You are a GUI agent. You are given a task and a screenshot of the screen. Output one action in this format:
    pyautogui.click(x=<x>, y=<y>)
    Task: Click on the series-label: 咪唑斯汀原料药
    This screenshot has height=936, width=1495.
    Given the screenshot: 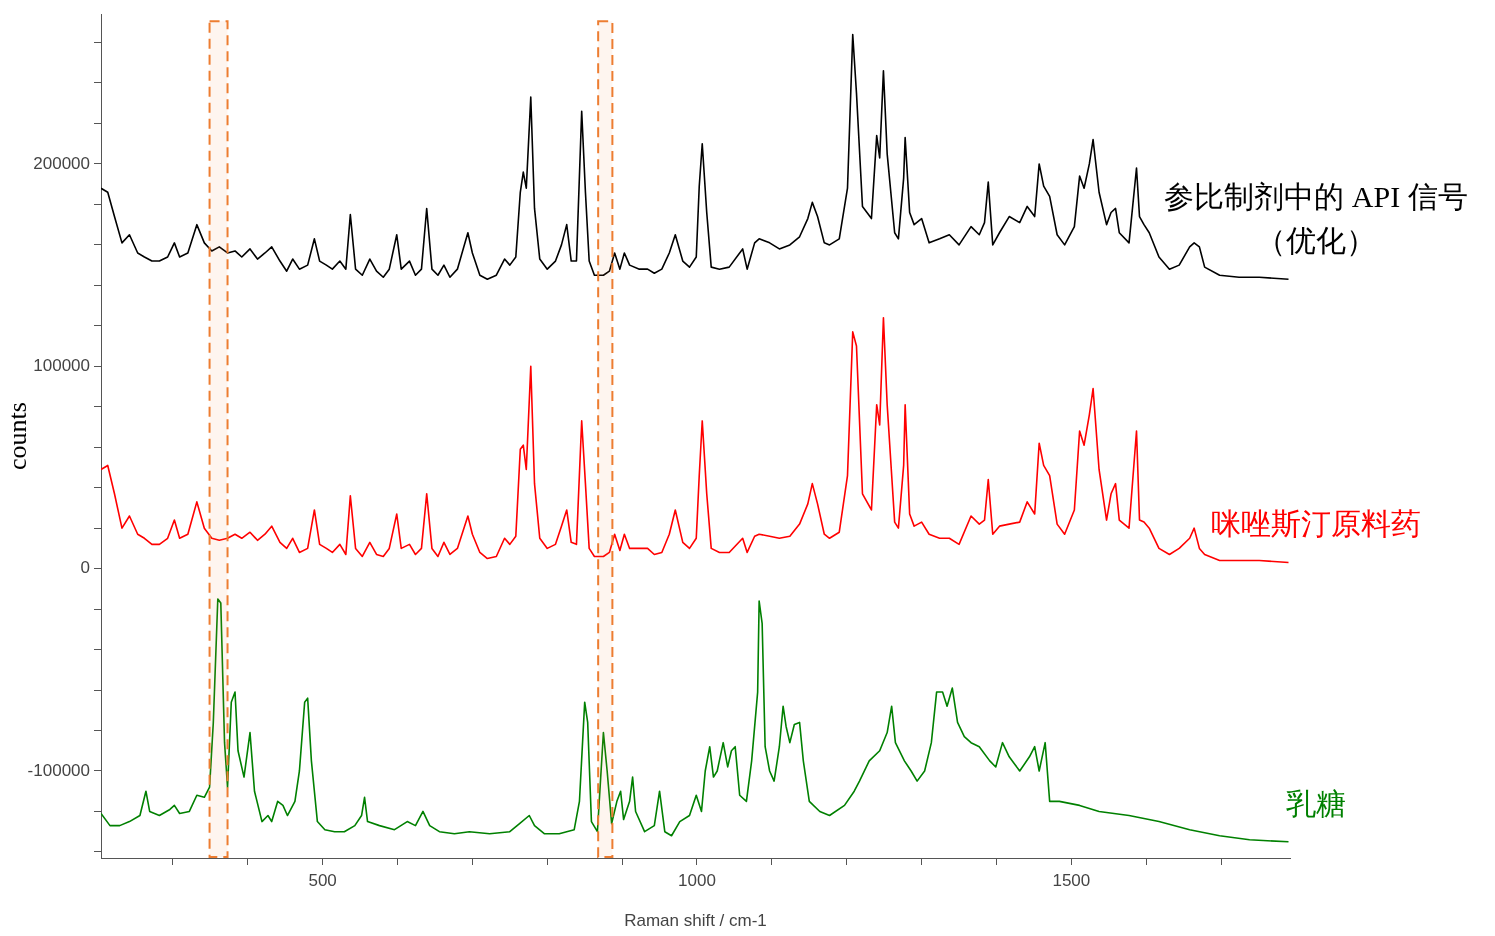 What is the action you would take?
    pyautogui.click(x=1316, y=524)
    